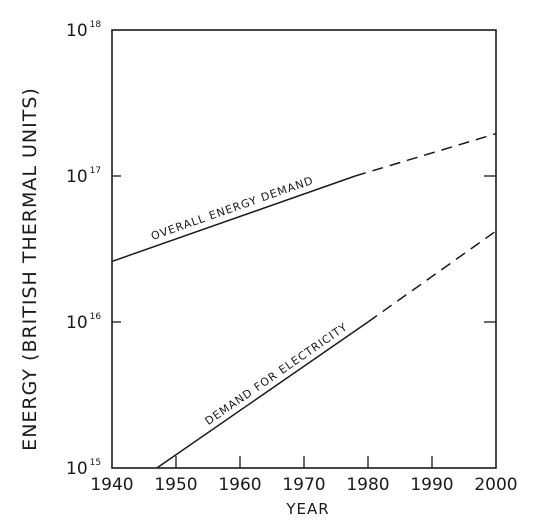 The height and width of the screenshot is (523, 553). I want to click on x-tick-label-2000: 2000, so click(495, 485).